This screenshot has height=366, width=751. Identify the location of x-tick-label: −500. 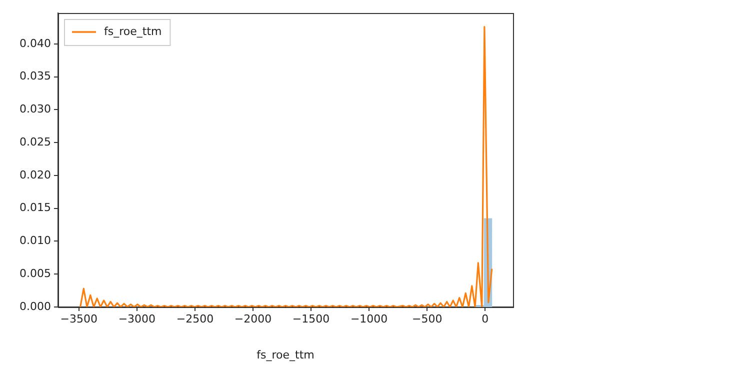
(427, 319).